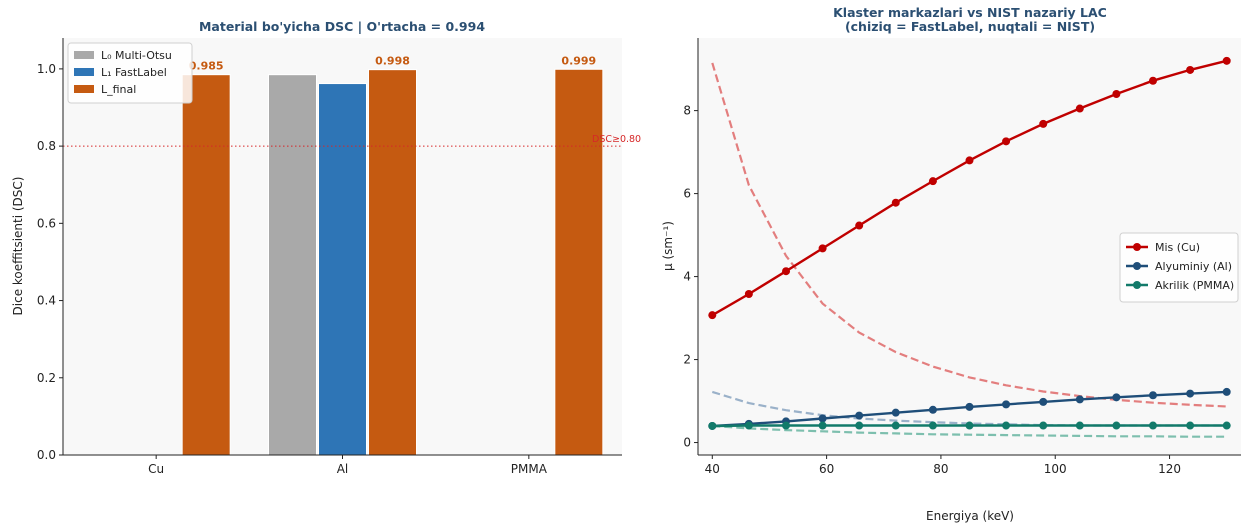  I want to click on right-legend-label-1: Alyuminiy (Al), so click(1193, 266).